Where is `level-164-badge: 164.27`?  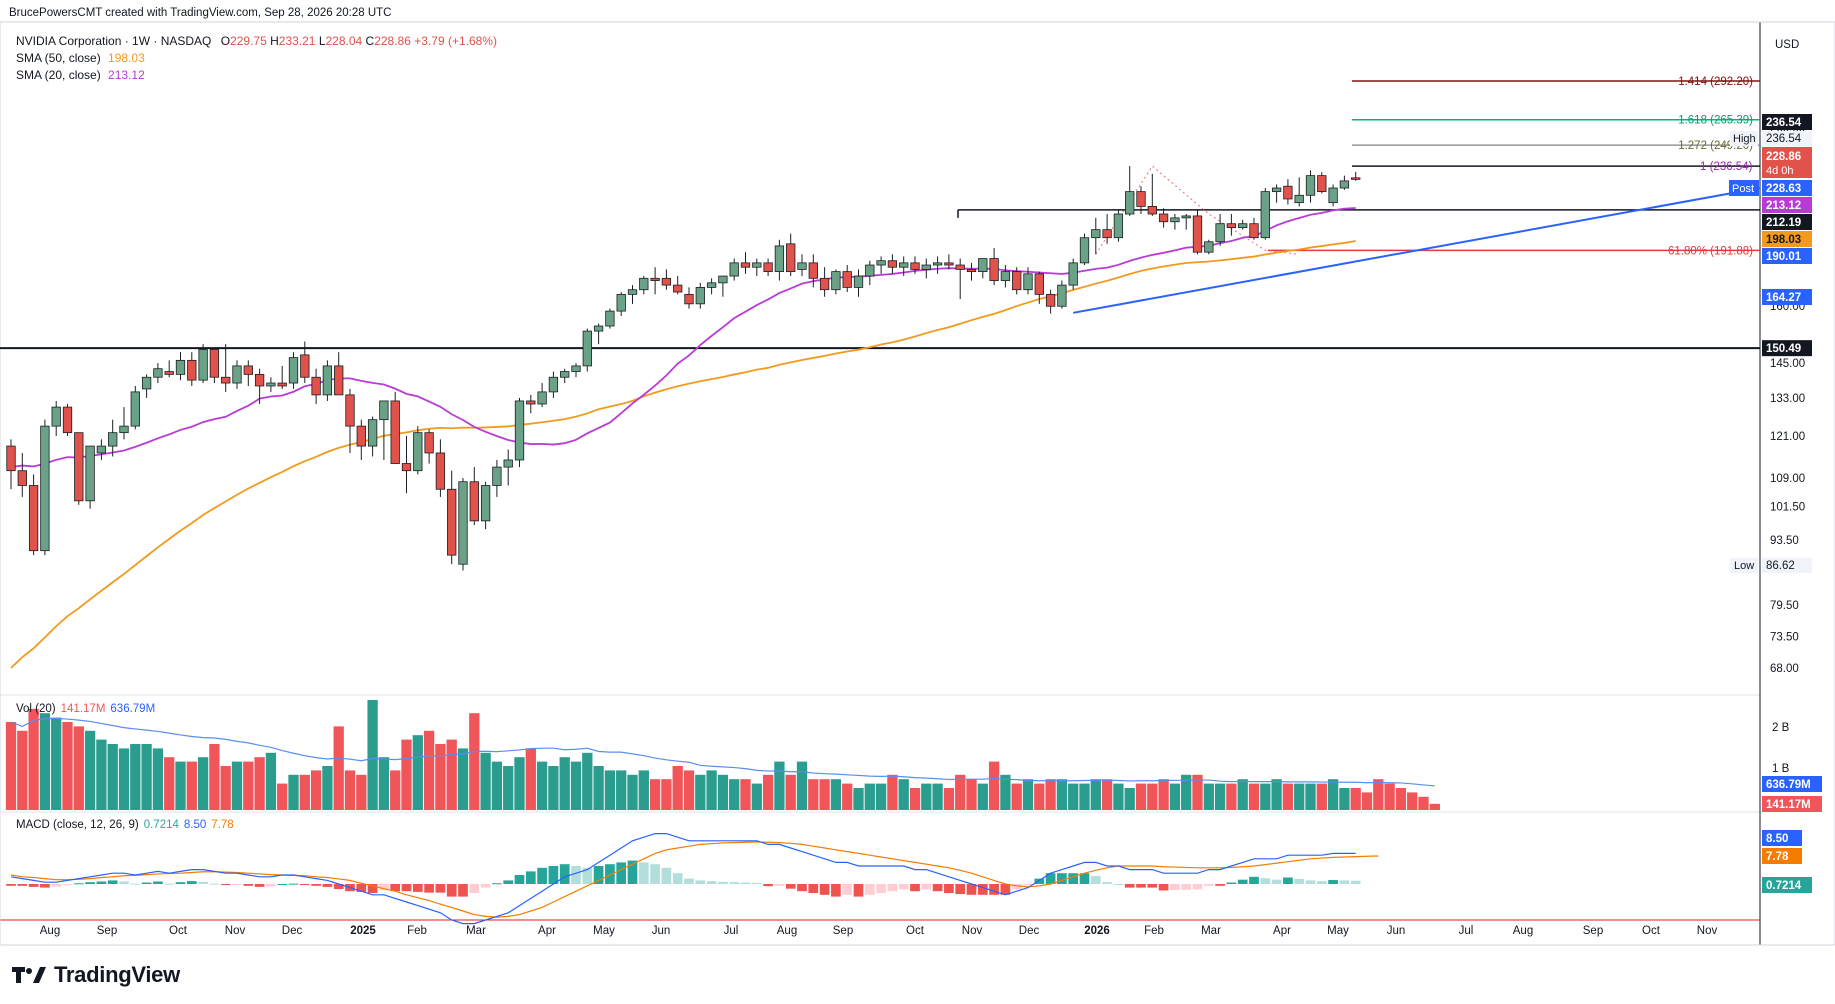
level-164-badge: 164.27 is located at coordinates (1783, 298).